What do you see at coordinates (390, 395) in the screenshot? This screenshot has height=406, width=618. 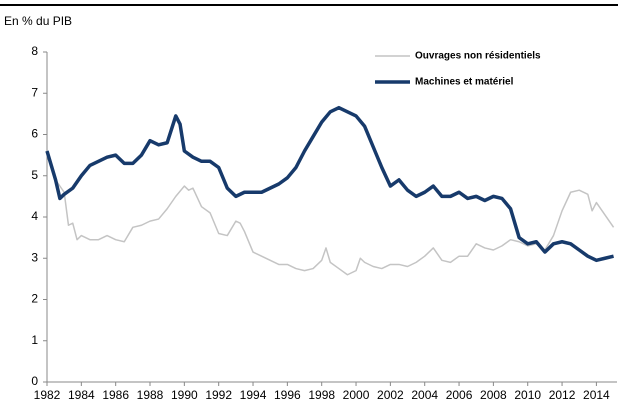 I see `x-tick-label: 2002` at bounding box center [390, 395].